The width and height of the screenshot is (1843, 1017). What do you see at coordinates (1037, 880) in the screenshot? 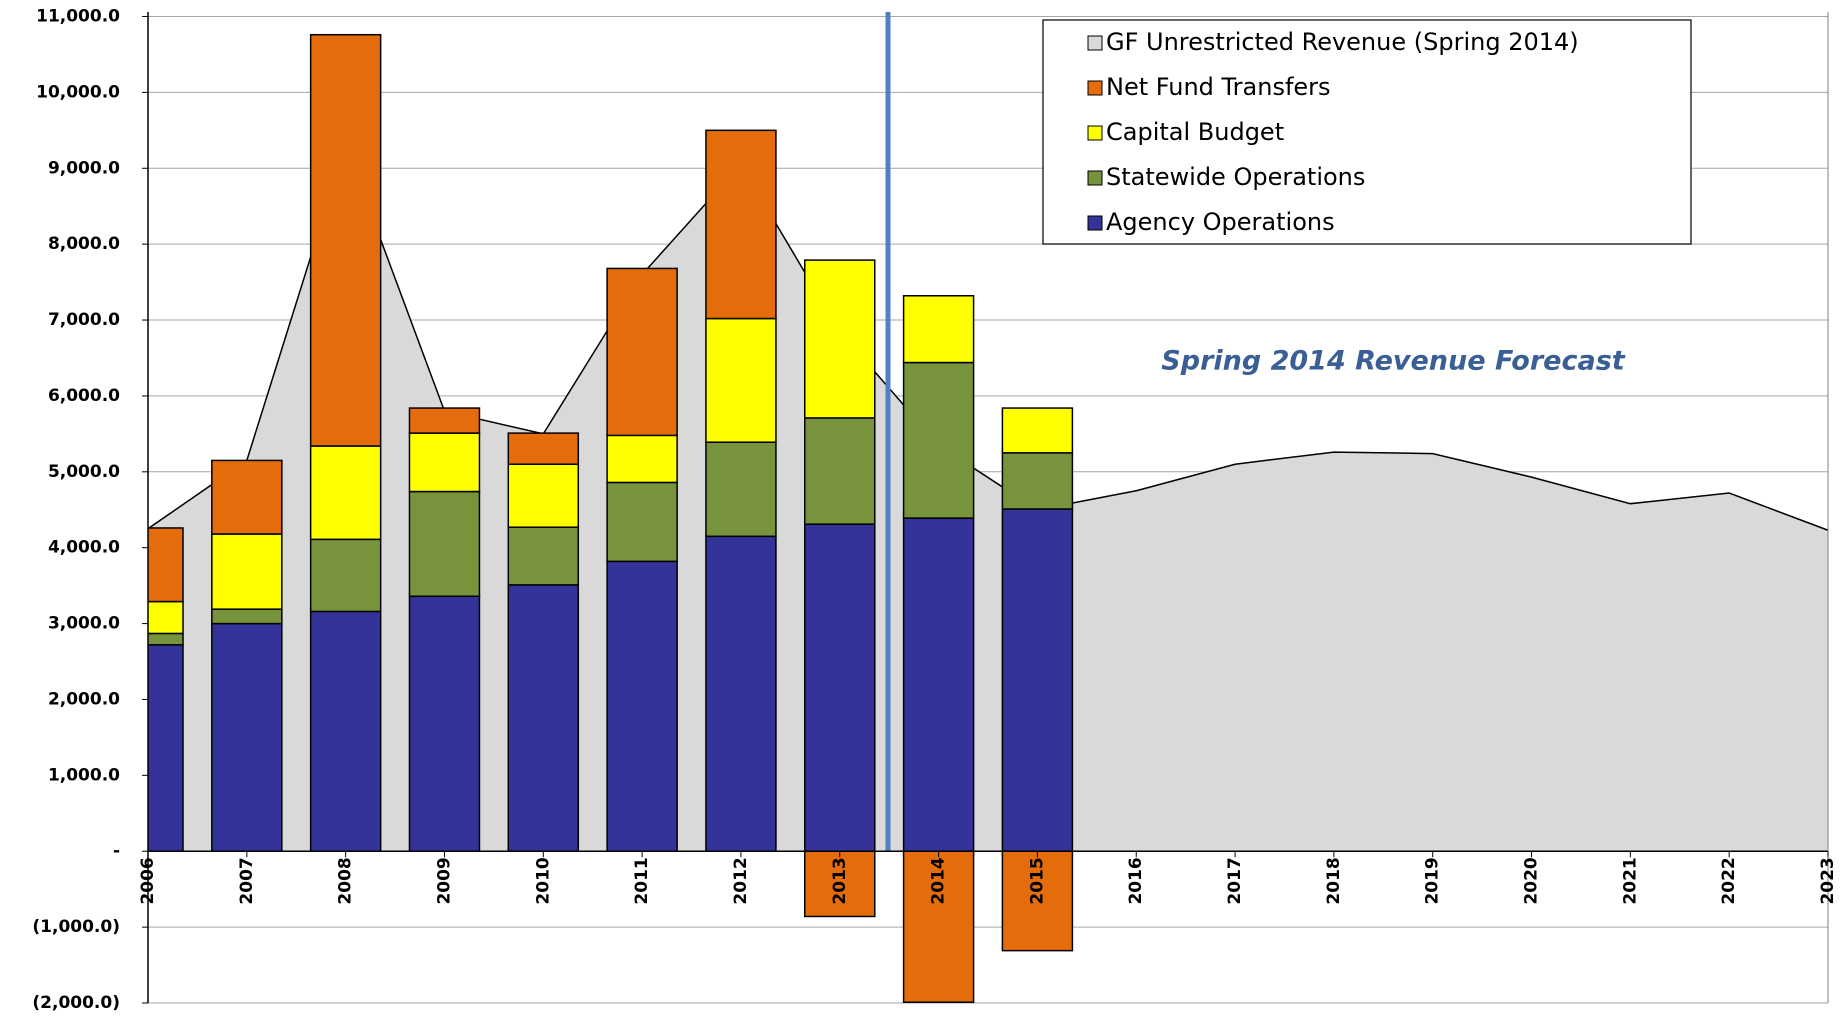
I see `x-tick-label: 2015` at bounding box center [1037, 880].